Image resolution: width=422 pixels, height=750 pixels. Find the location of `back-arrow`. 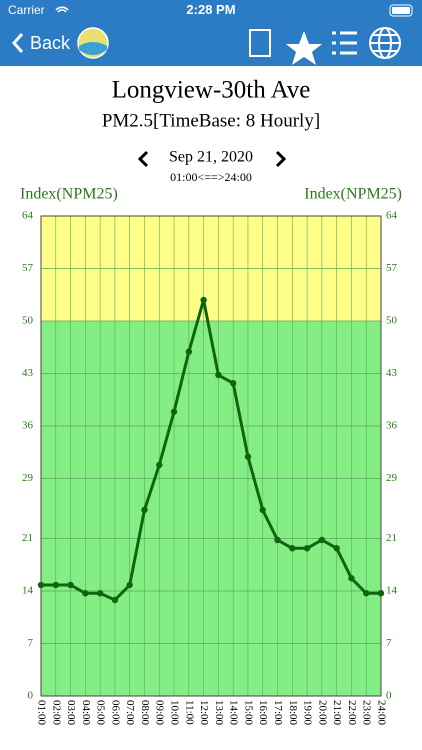

back-arrow is located at coordinates (17, 43).